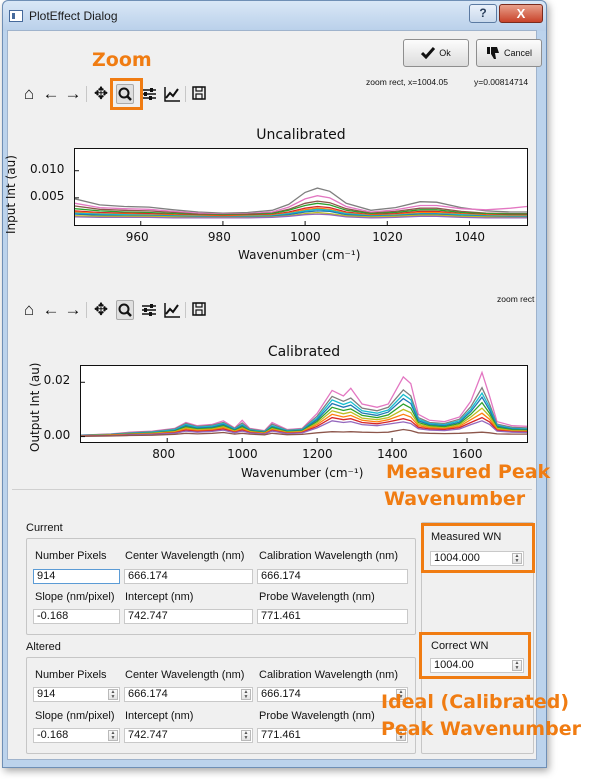 This screenshot has height=779, width=616. What do you see at coordinates (407, 82) in the screenshot?
I see `status-coordinates: zoom rect, x=1004.05` at bounding box center [407, 82].